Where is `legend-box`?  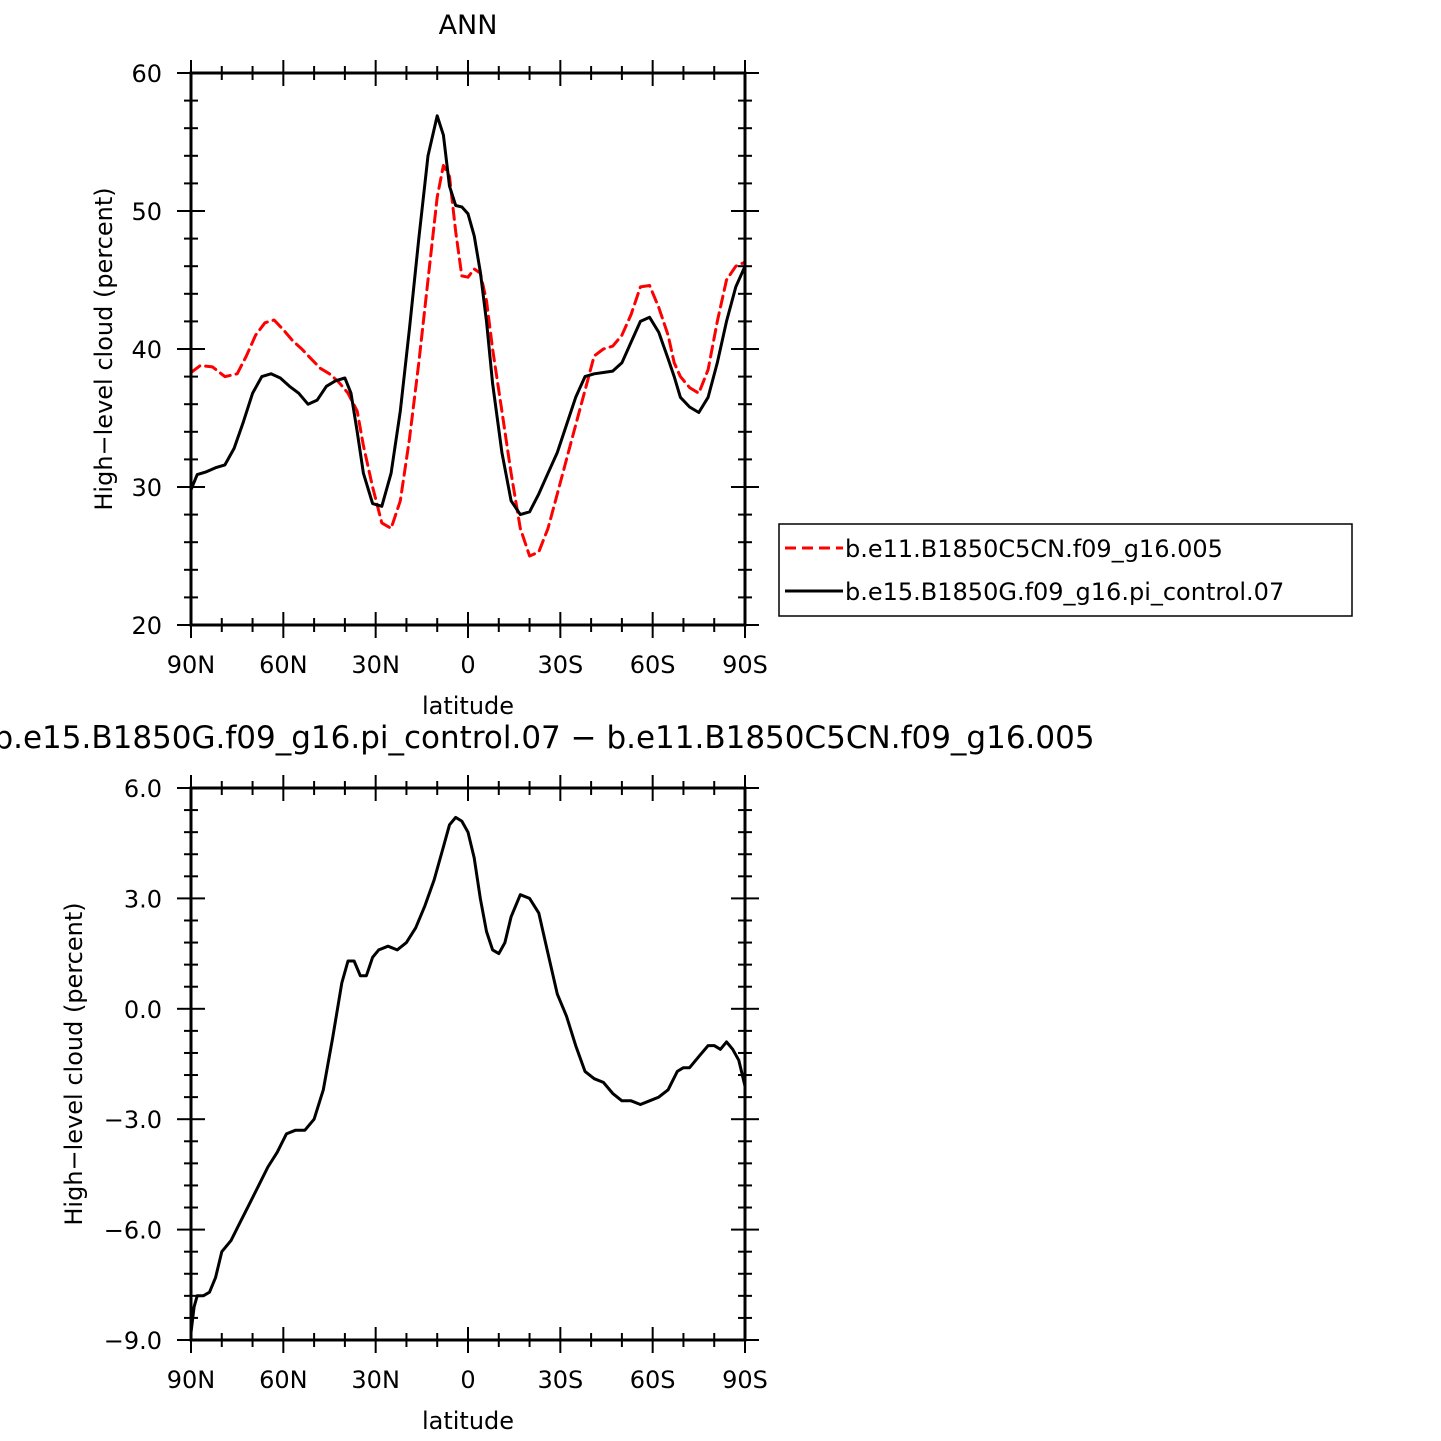
legend-box is located at coordinates (1065, 570).